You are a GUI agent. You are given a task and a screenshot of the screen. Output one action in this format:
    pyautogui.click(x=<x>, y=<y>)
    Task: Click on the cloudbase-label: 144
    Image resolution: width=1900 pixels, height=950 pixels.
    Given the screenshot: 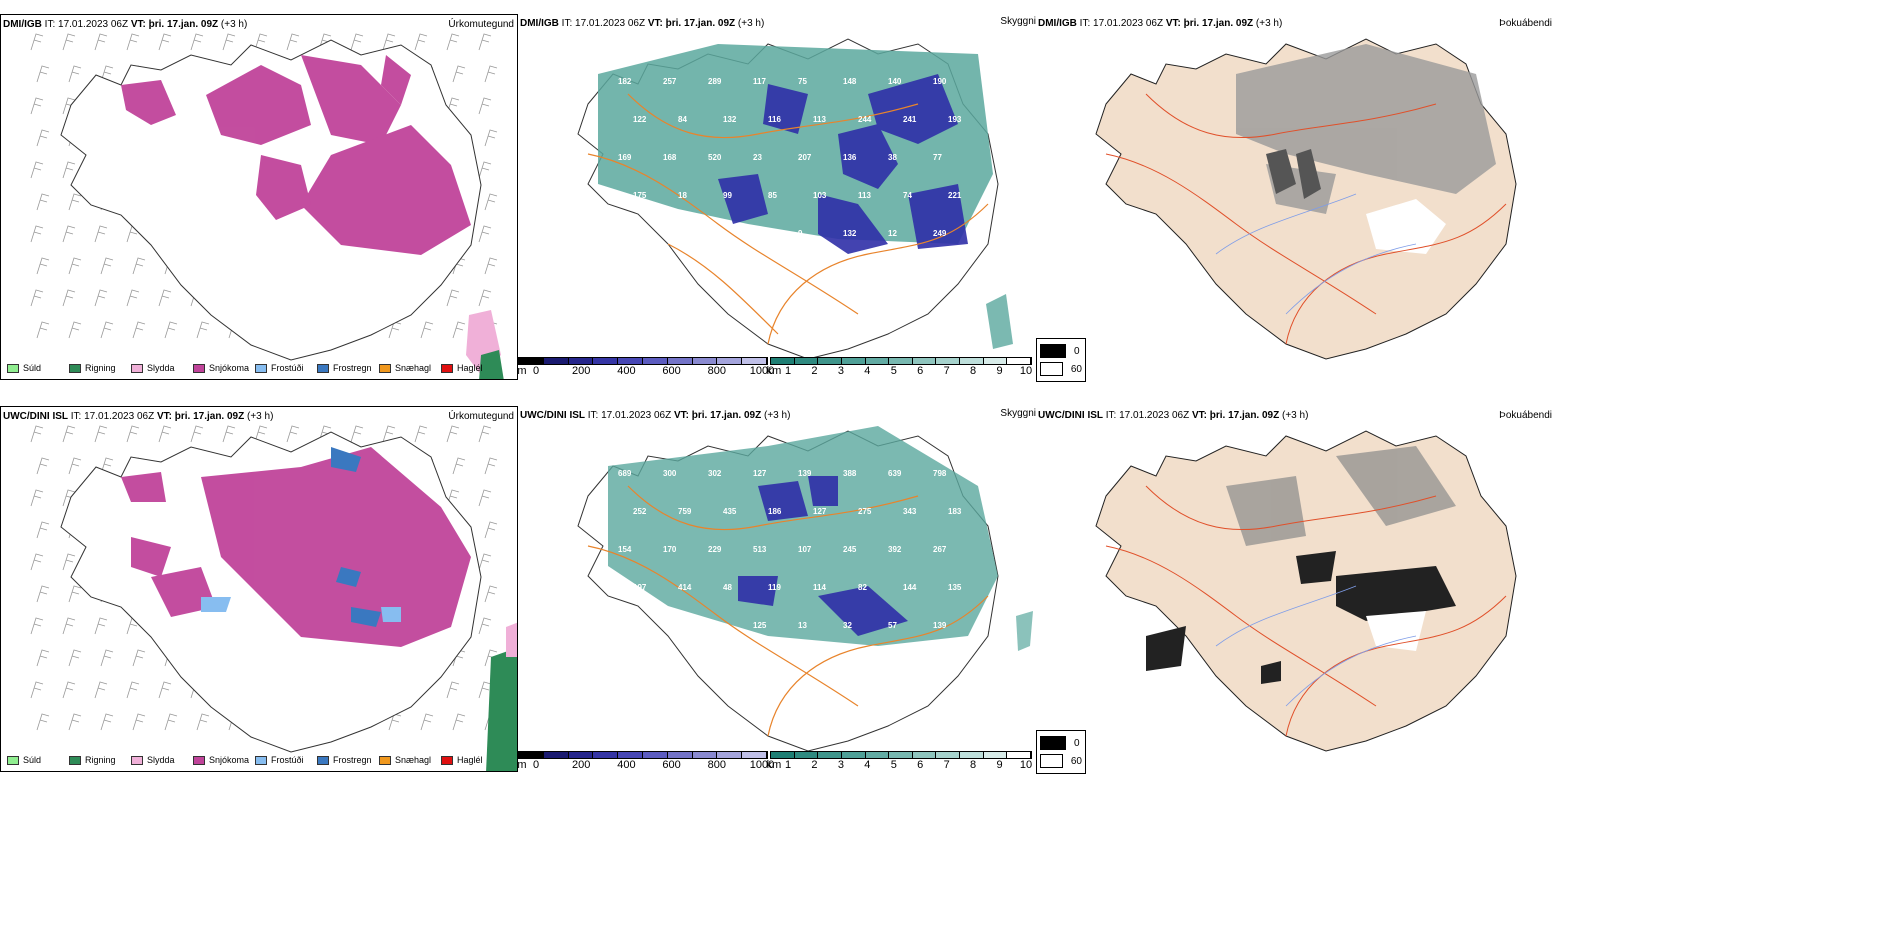 What is the action you would take?
    pyautogui.click(x=910, y=587)
    